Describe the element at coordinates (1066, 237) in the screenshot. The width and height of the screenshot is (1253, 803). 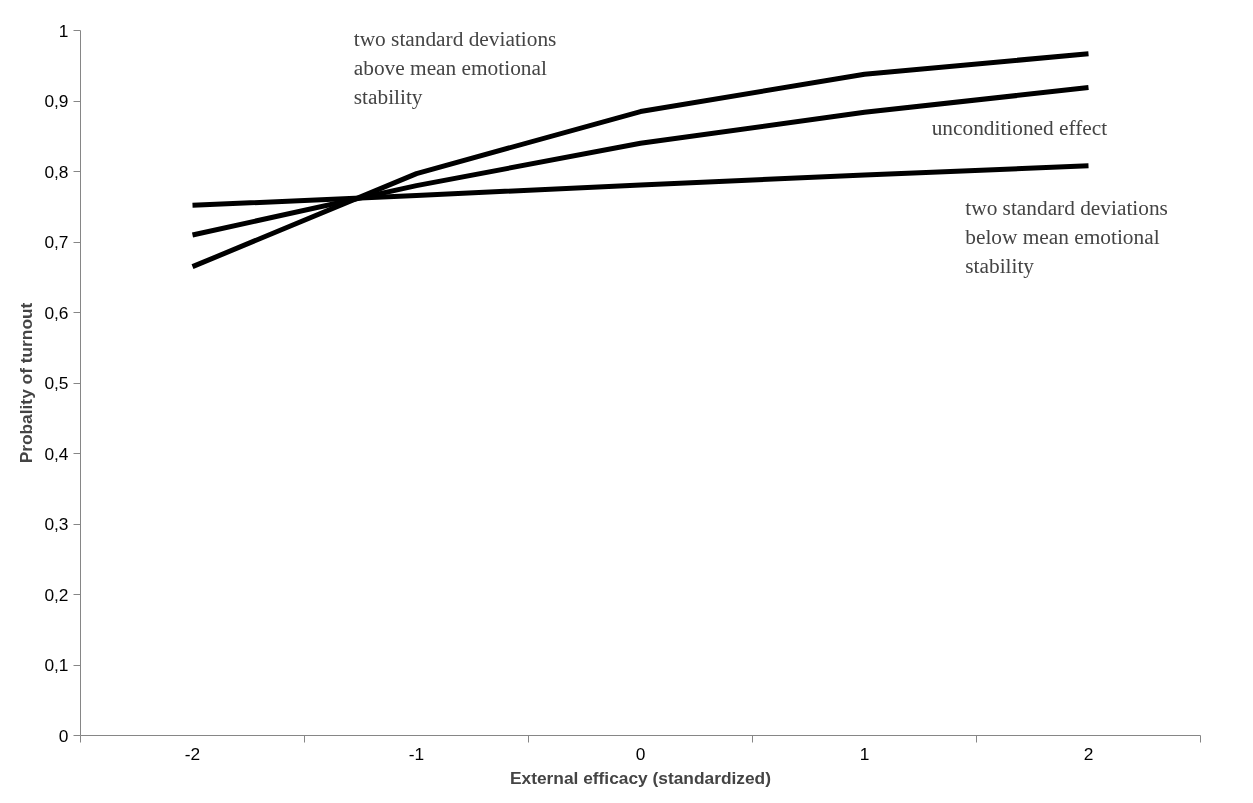
I see `annotation: two standard deviations below mean emotional stability` at that location.